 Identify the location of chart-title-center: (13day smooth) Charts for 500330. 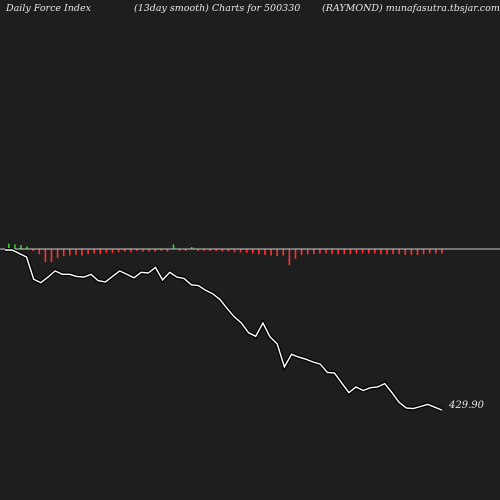
(217, 8).